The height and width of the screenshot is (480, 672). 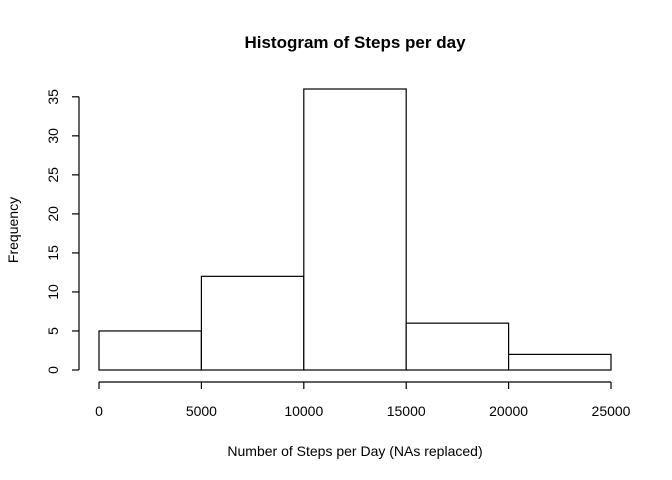 I want to click on y-tick-label: 25, so click(x=53, y=175).